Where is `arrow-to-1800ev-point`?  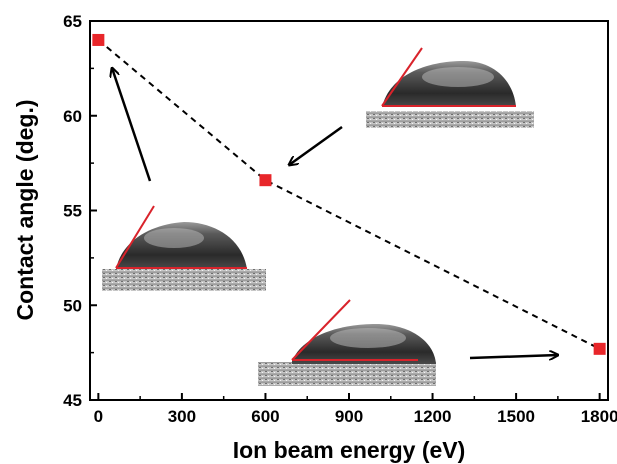
arrow-to-1800ev-point is located at coordinates (513, 356).